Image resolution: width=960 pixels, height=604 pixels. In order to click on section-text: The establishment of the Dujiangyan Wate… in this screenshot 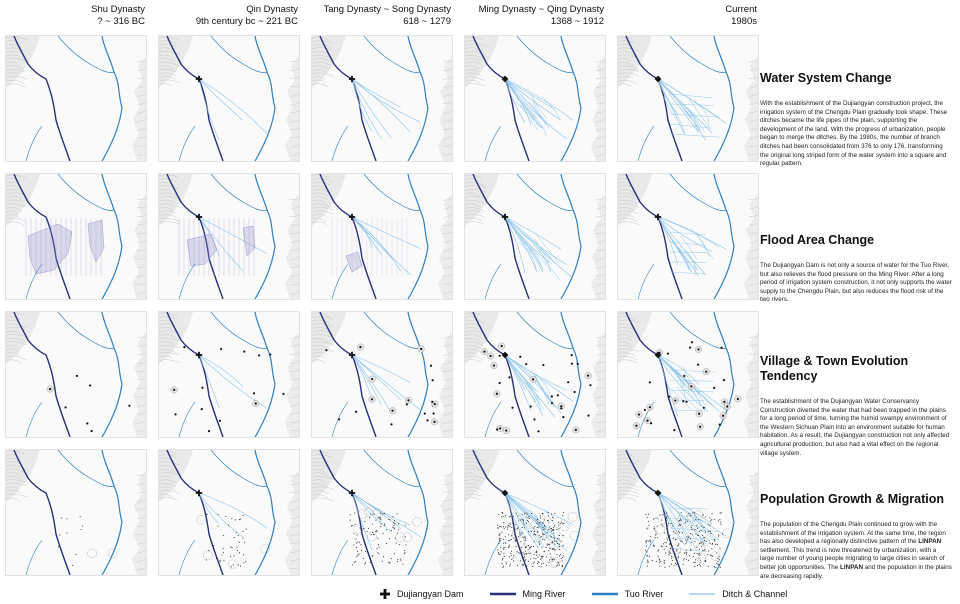, I will do `click(855, 427)`.